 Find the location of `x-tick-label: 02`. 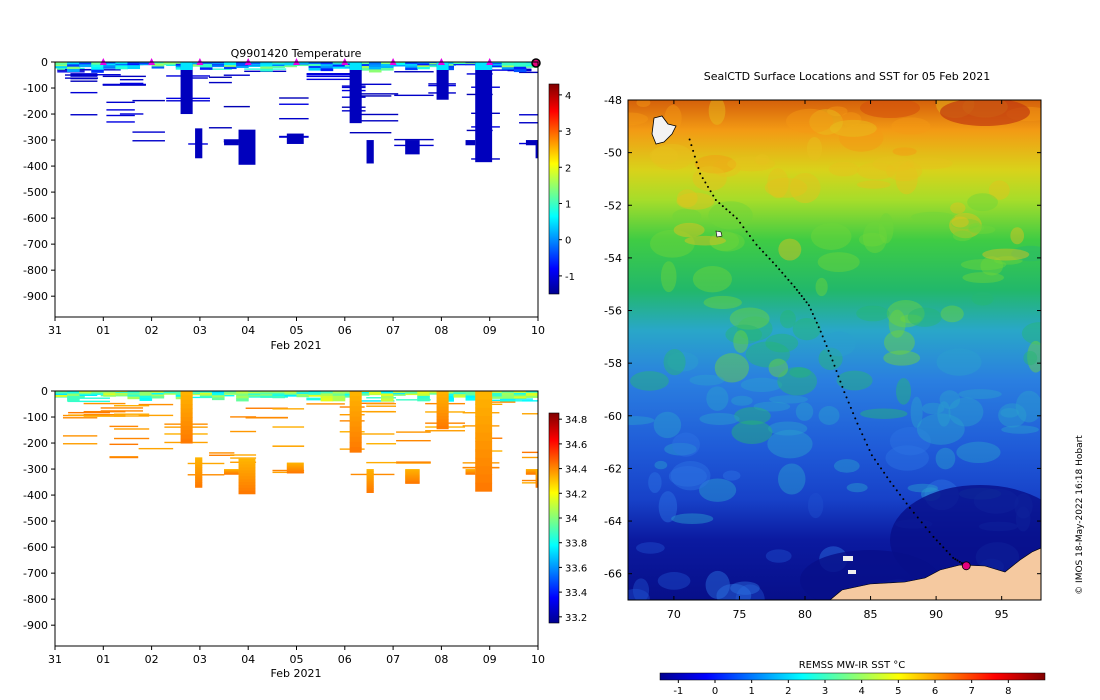

x-tick-label: 02 is located at coordinates (152, 330).